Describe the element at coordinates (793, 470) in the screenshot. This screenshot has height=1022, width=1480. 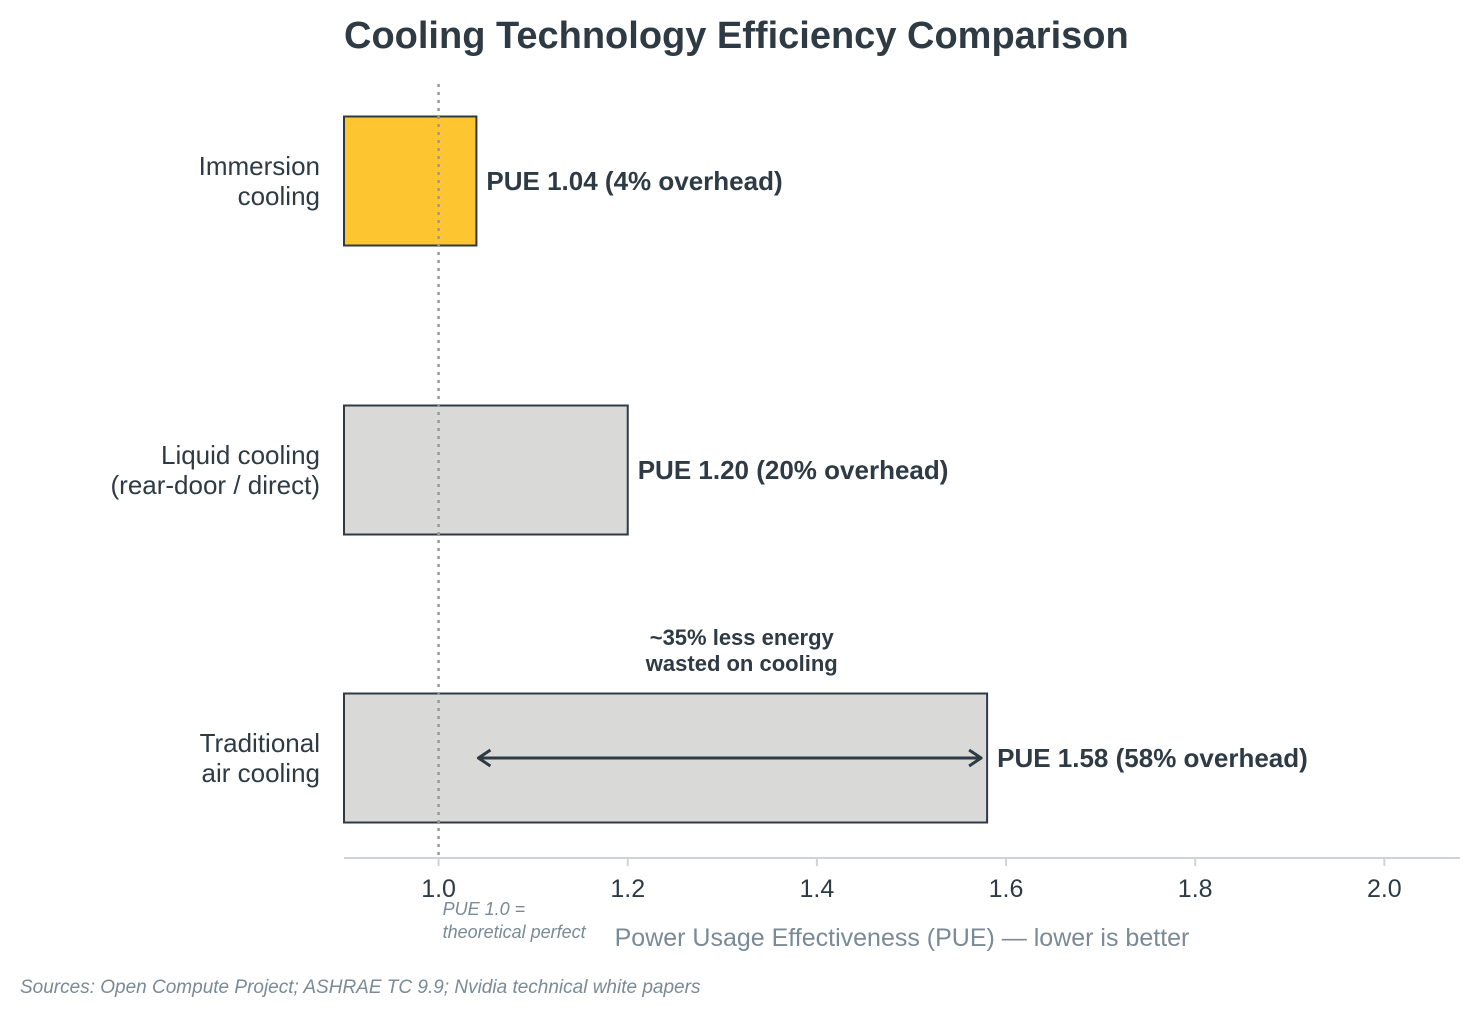
I see `bar-value-label-1: PUE 1.20 (20% overhead)` at that location.